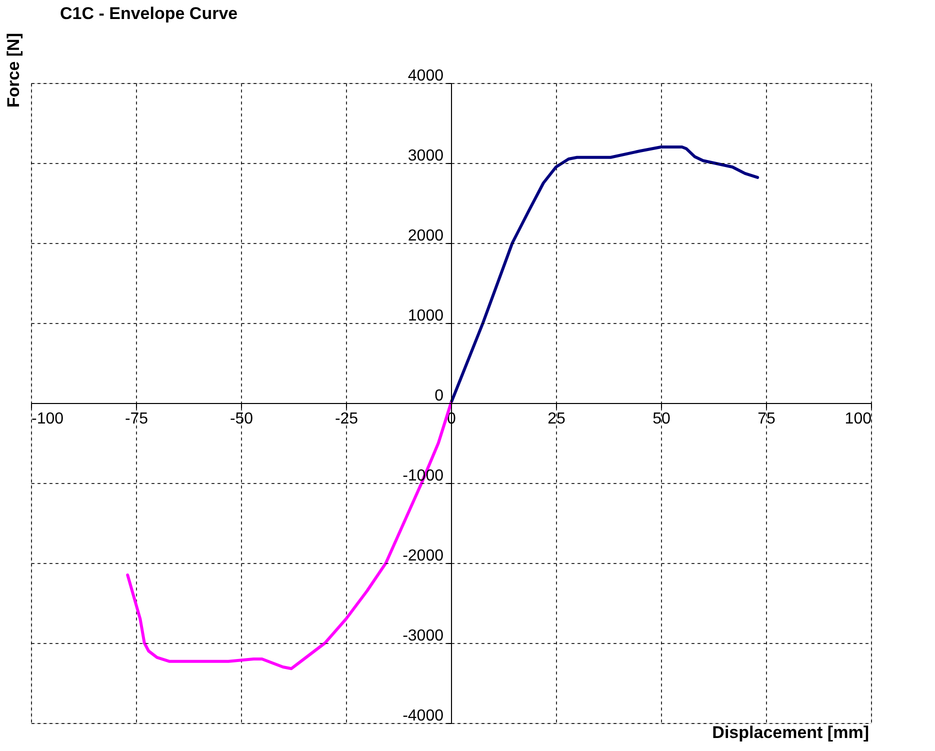 This screenshot has width=935, height=751. I want to click on x-tick-label: 100, so click(858, 419).